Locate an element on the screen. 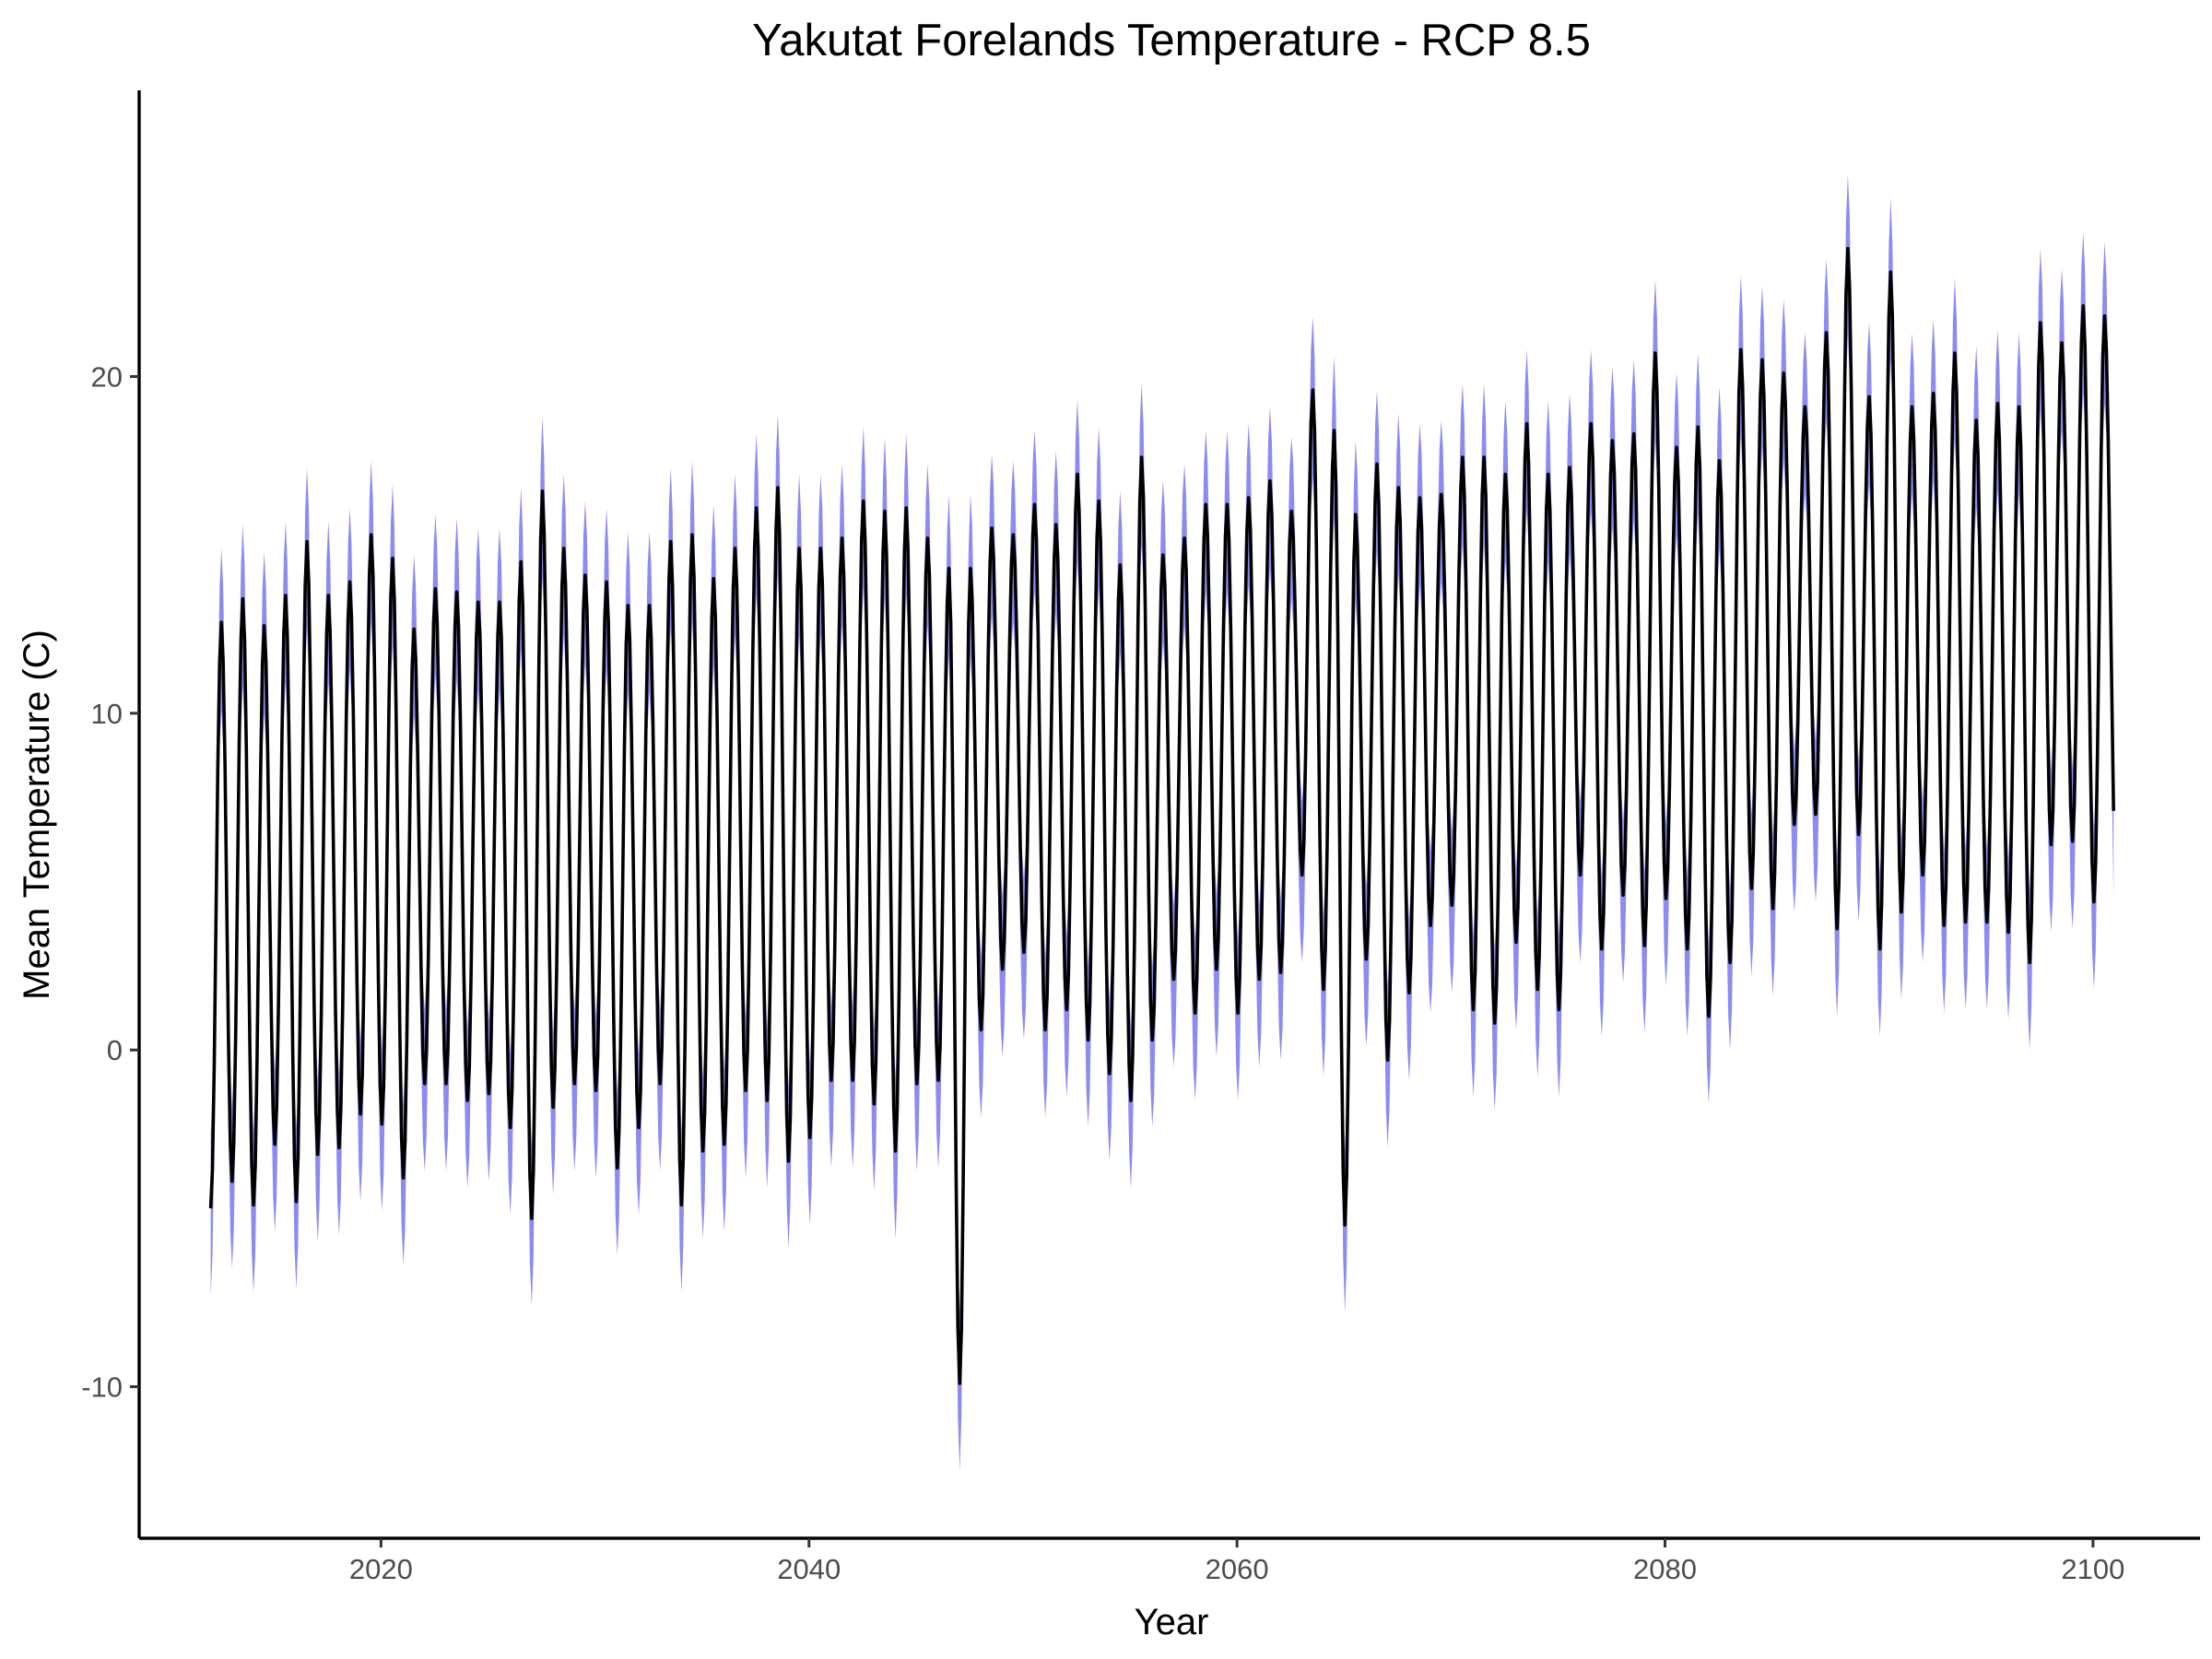 This screenshot has height=1659, width=2212. x-axis-ticks: 2020 2040 2060 2080 2100 is located at coordinates (1236, 1561).